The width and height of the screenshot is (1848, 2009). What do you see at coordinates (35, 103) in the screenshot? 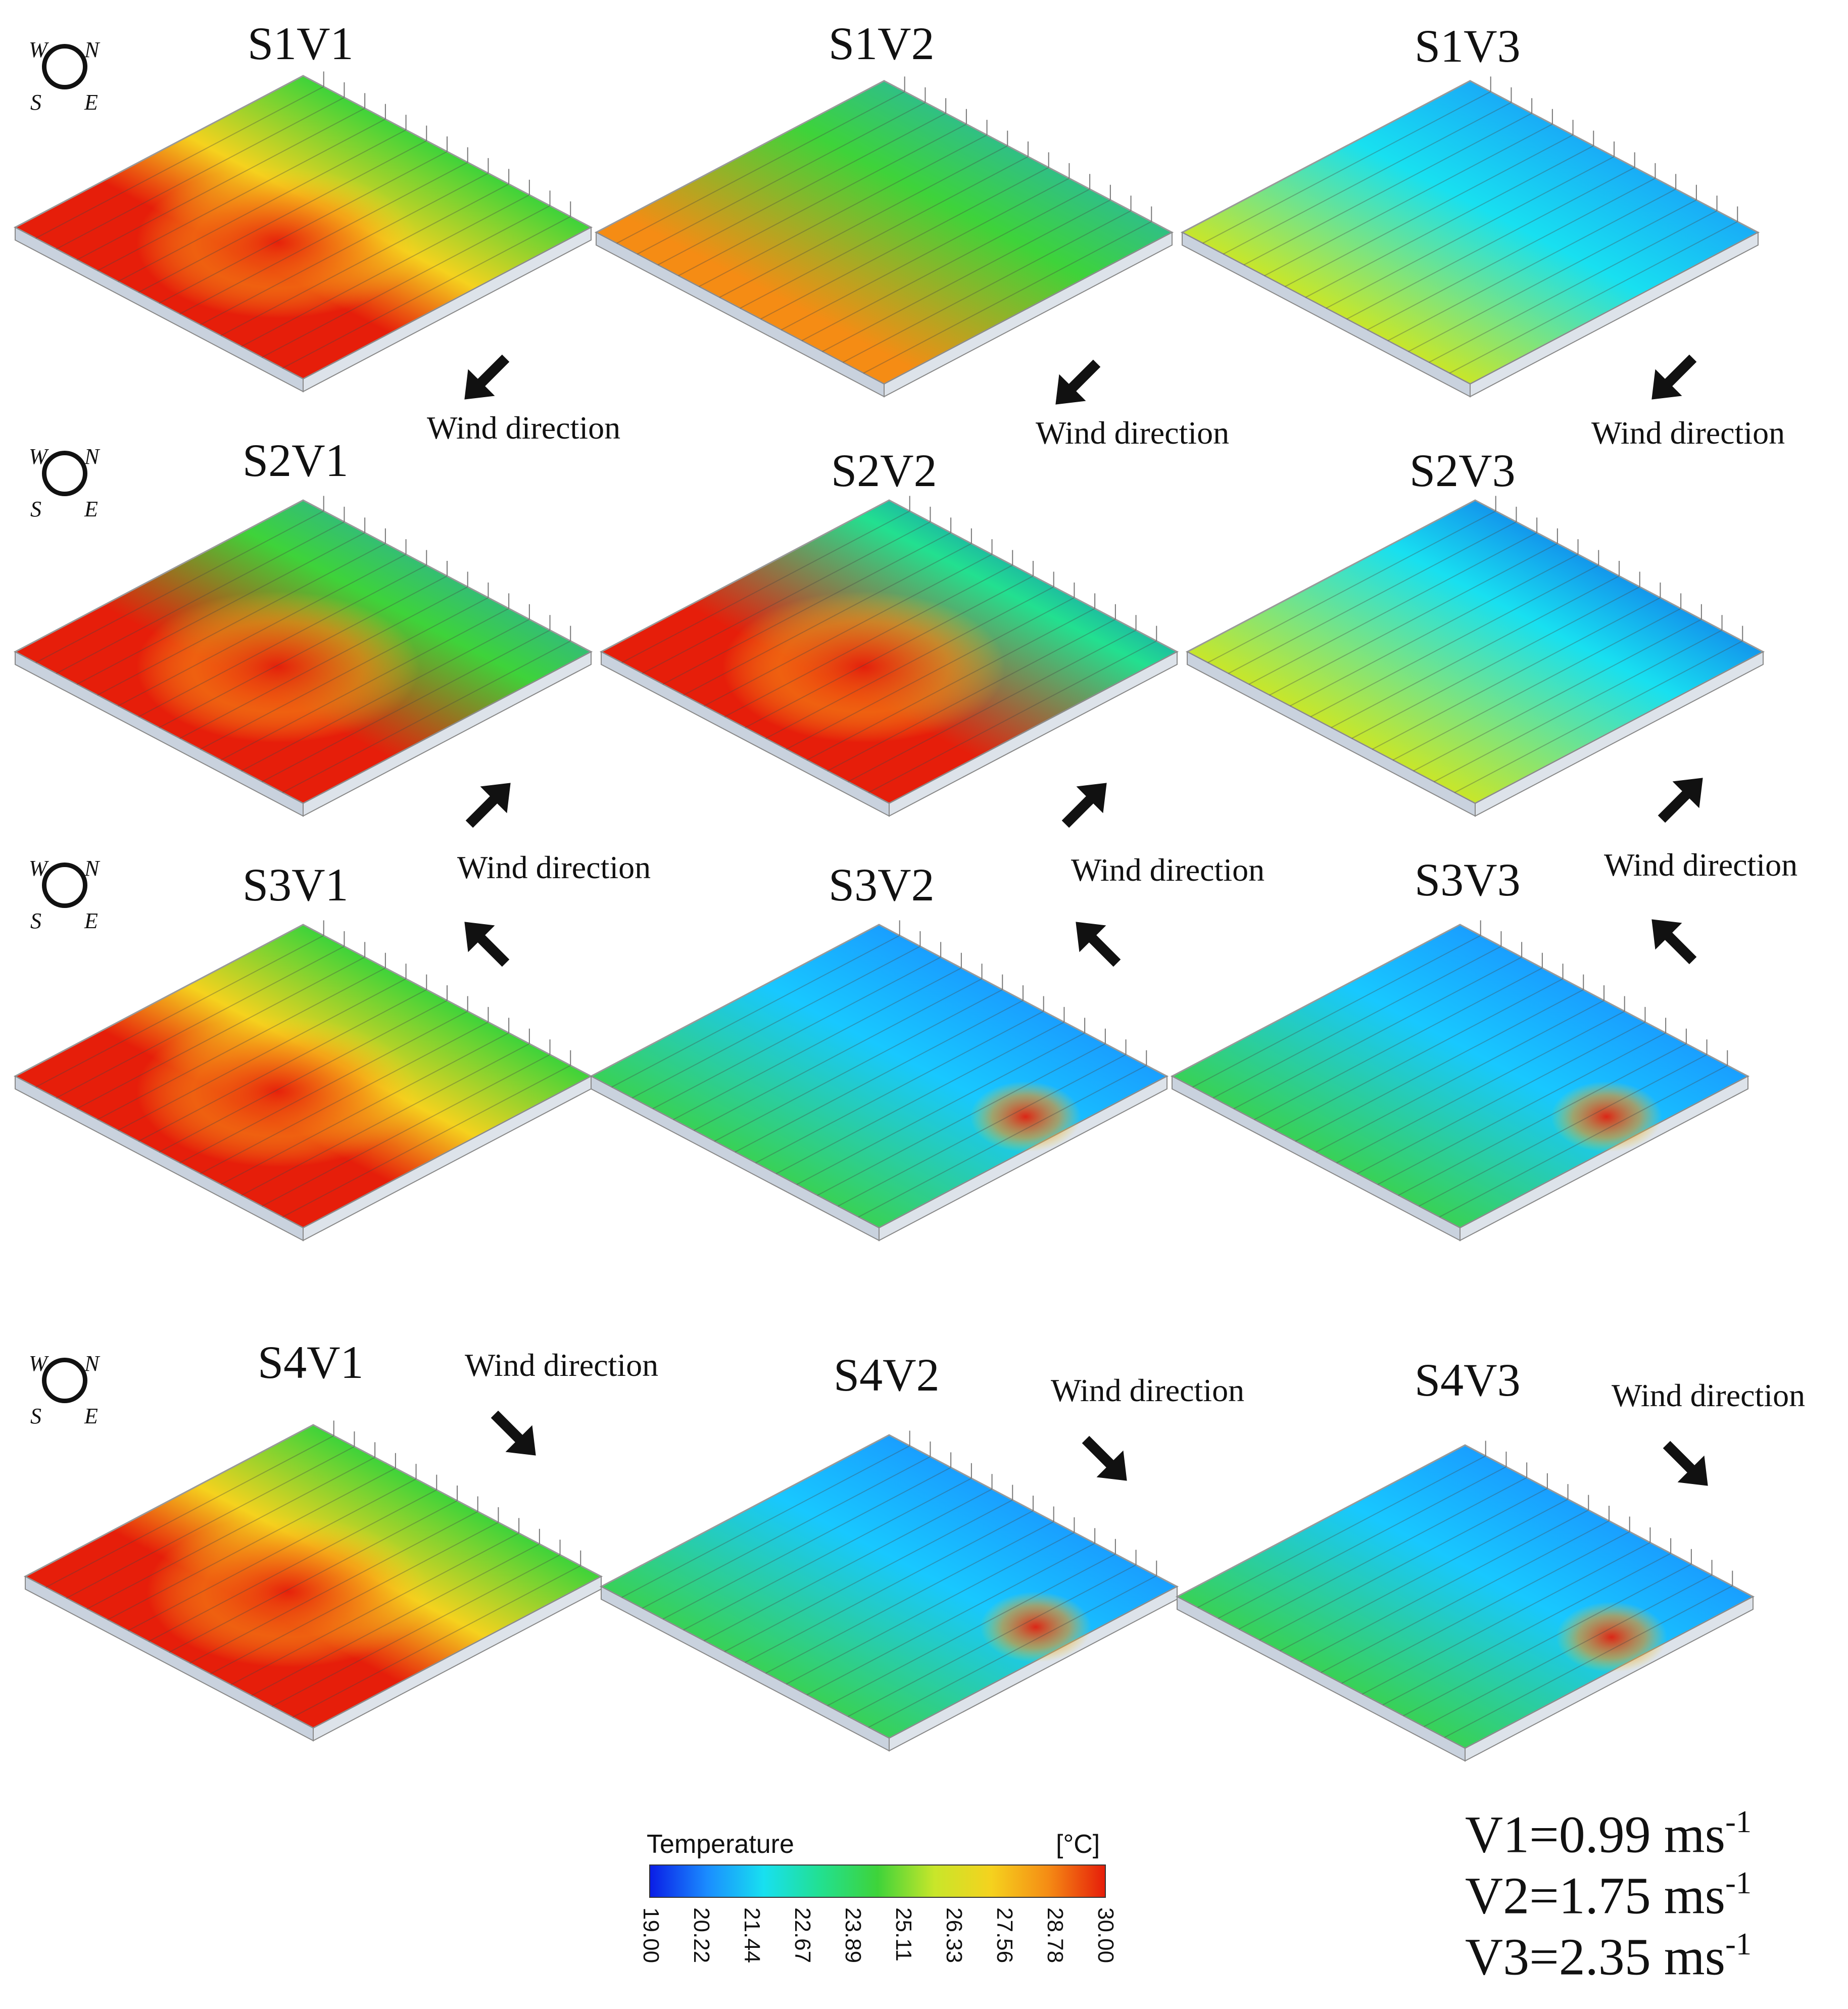
I see `compass-s: S` at bounding box center [35, 103].